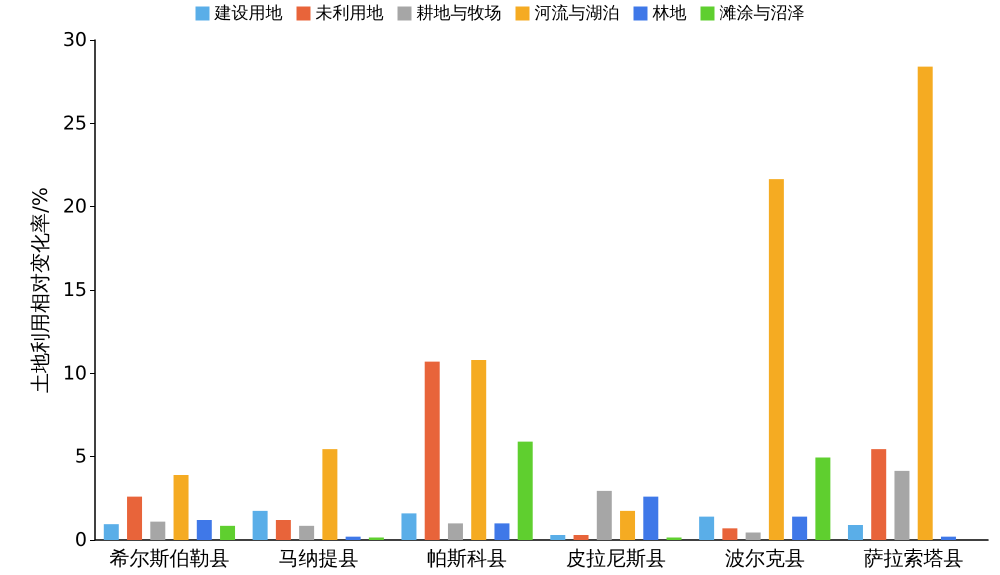 This screenshot has height=575, width=1000. Describe the element at coordinates (248, 14) in the screenshot. I see `legend-label: 建设用地` at that location.